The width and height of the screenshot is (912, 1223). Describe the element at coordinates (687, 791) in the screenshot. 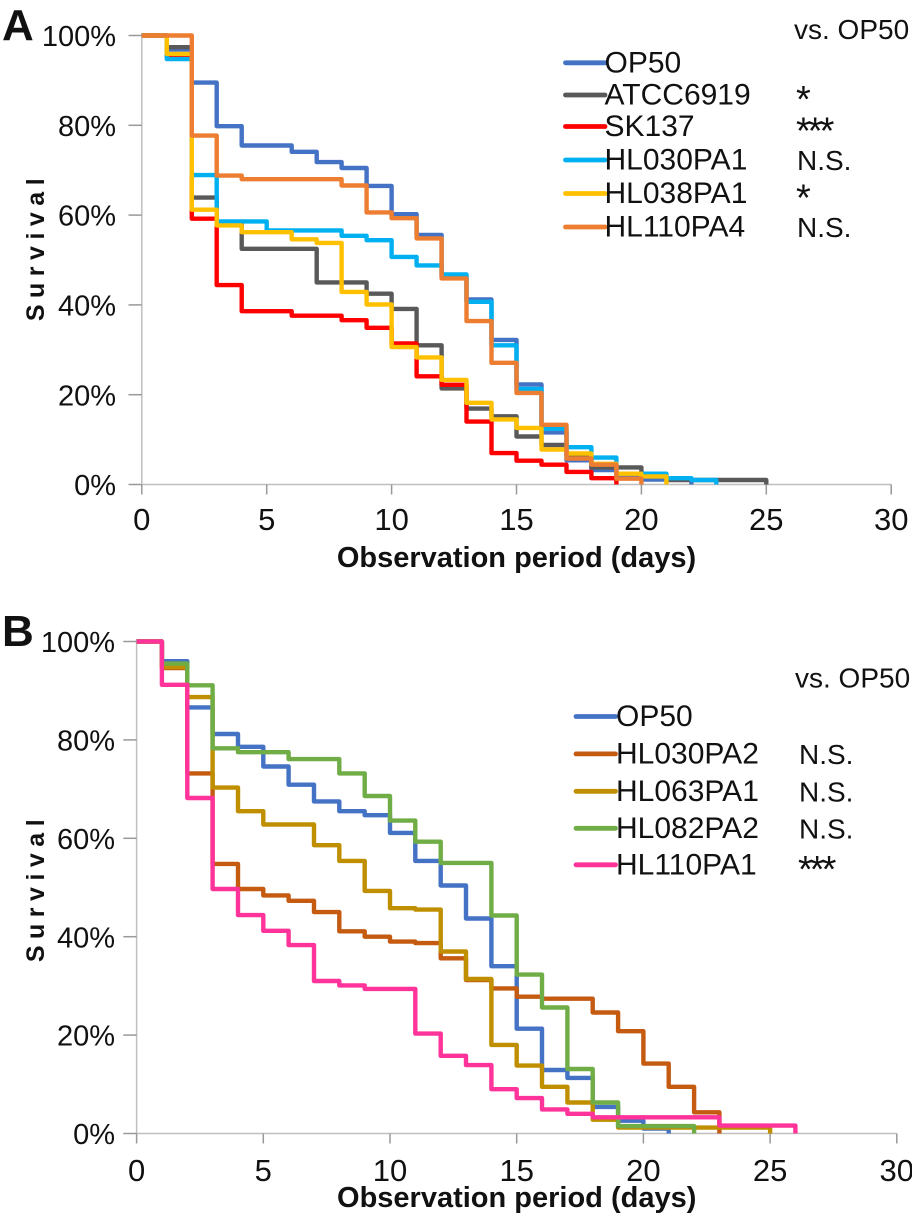

I see `svg-text: HL063PA1` at that location.